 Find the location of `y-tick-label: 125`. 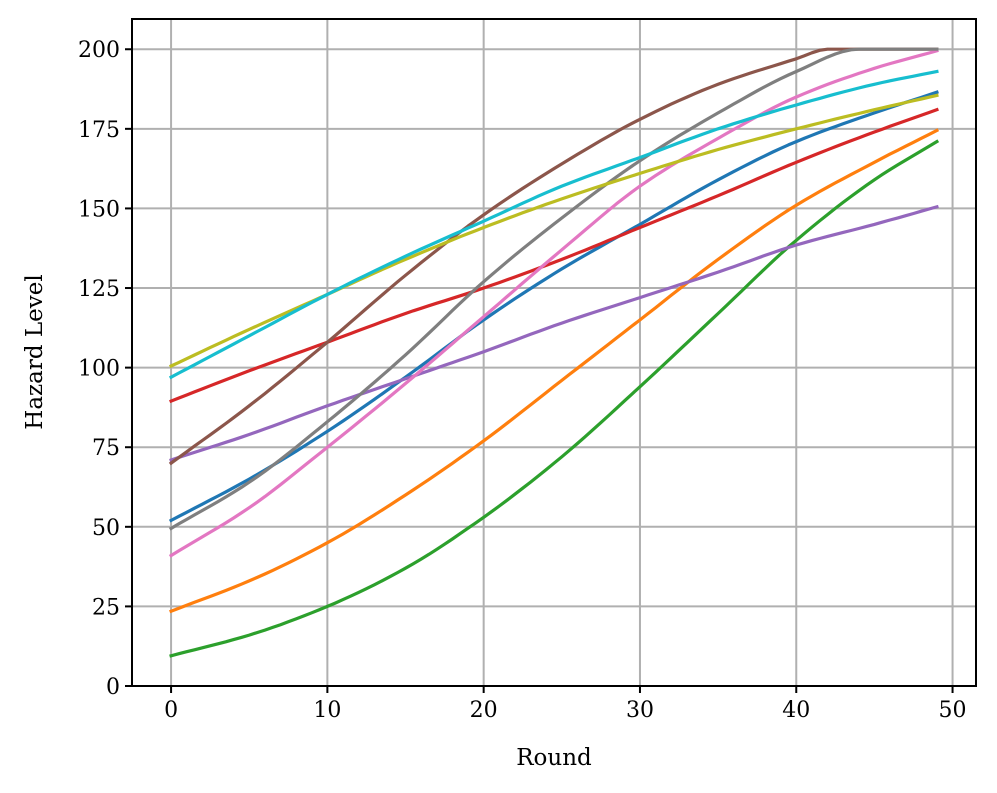

y-tick-label: 125 is located at coordinates (99, 289).